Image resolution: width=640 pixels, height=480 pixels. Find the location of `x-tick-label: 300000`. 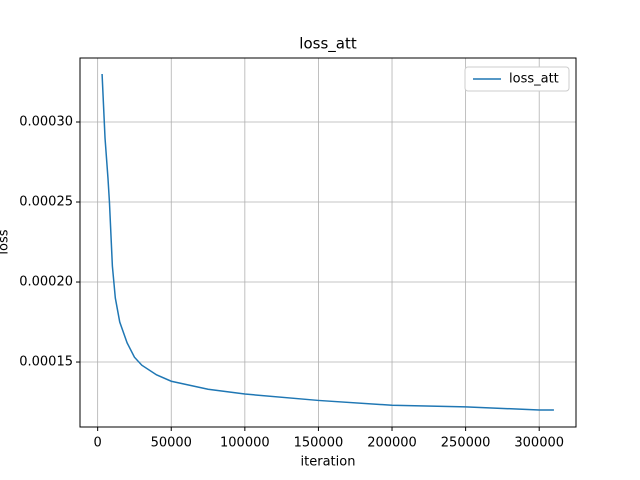

x-tick-label: 300000 is located at coordinates (539, 443).